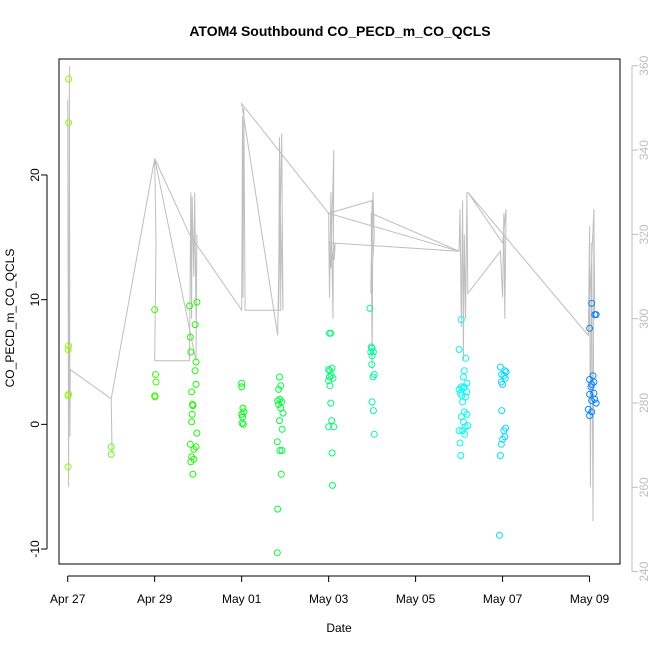  I want to click on y-axis: -10 0 10 20, so click(38, 363).